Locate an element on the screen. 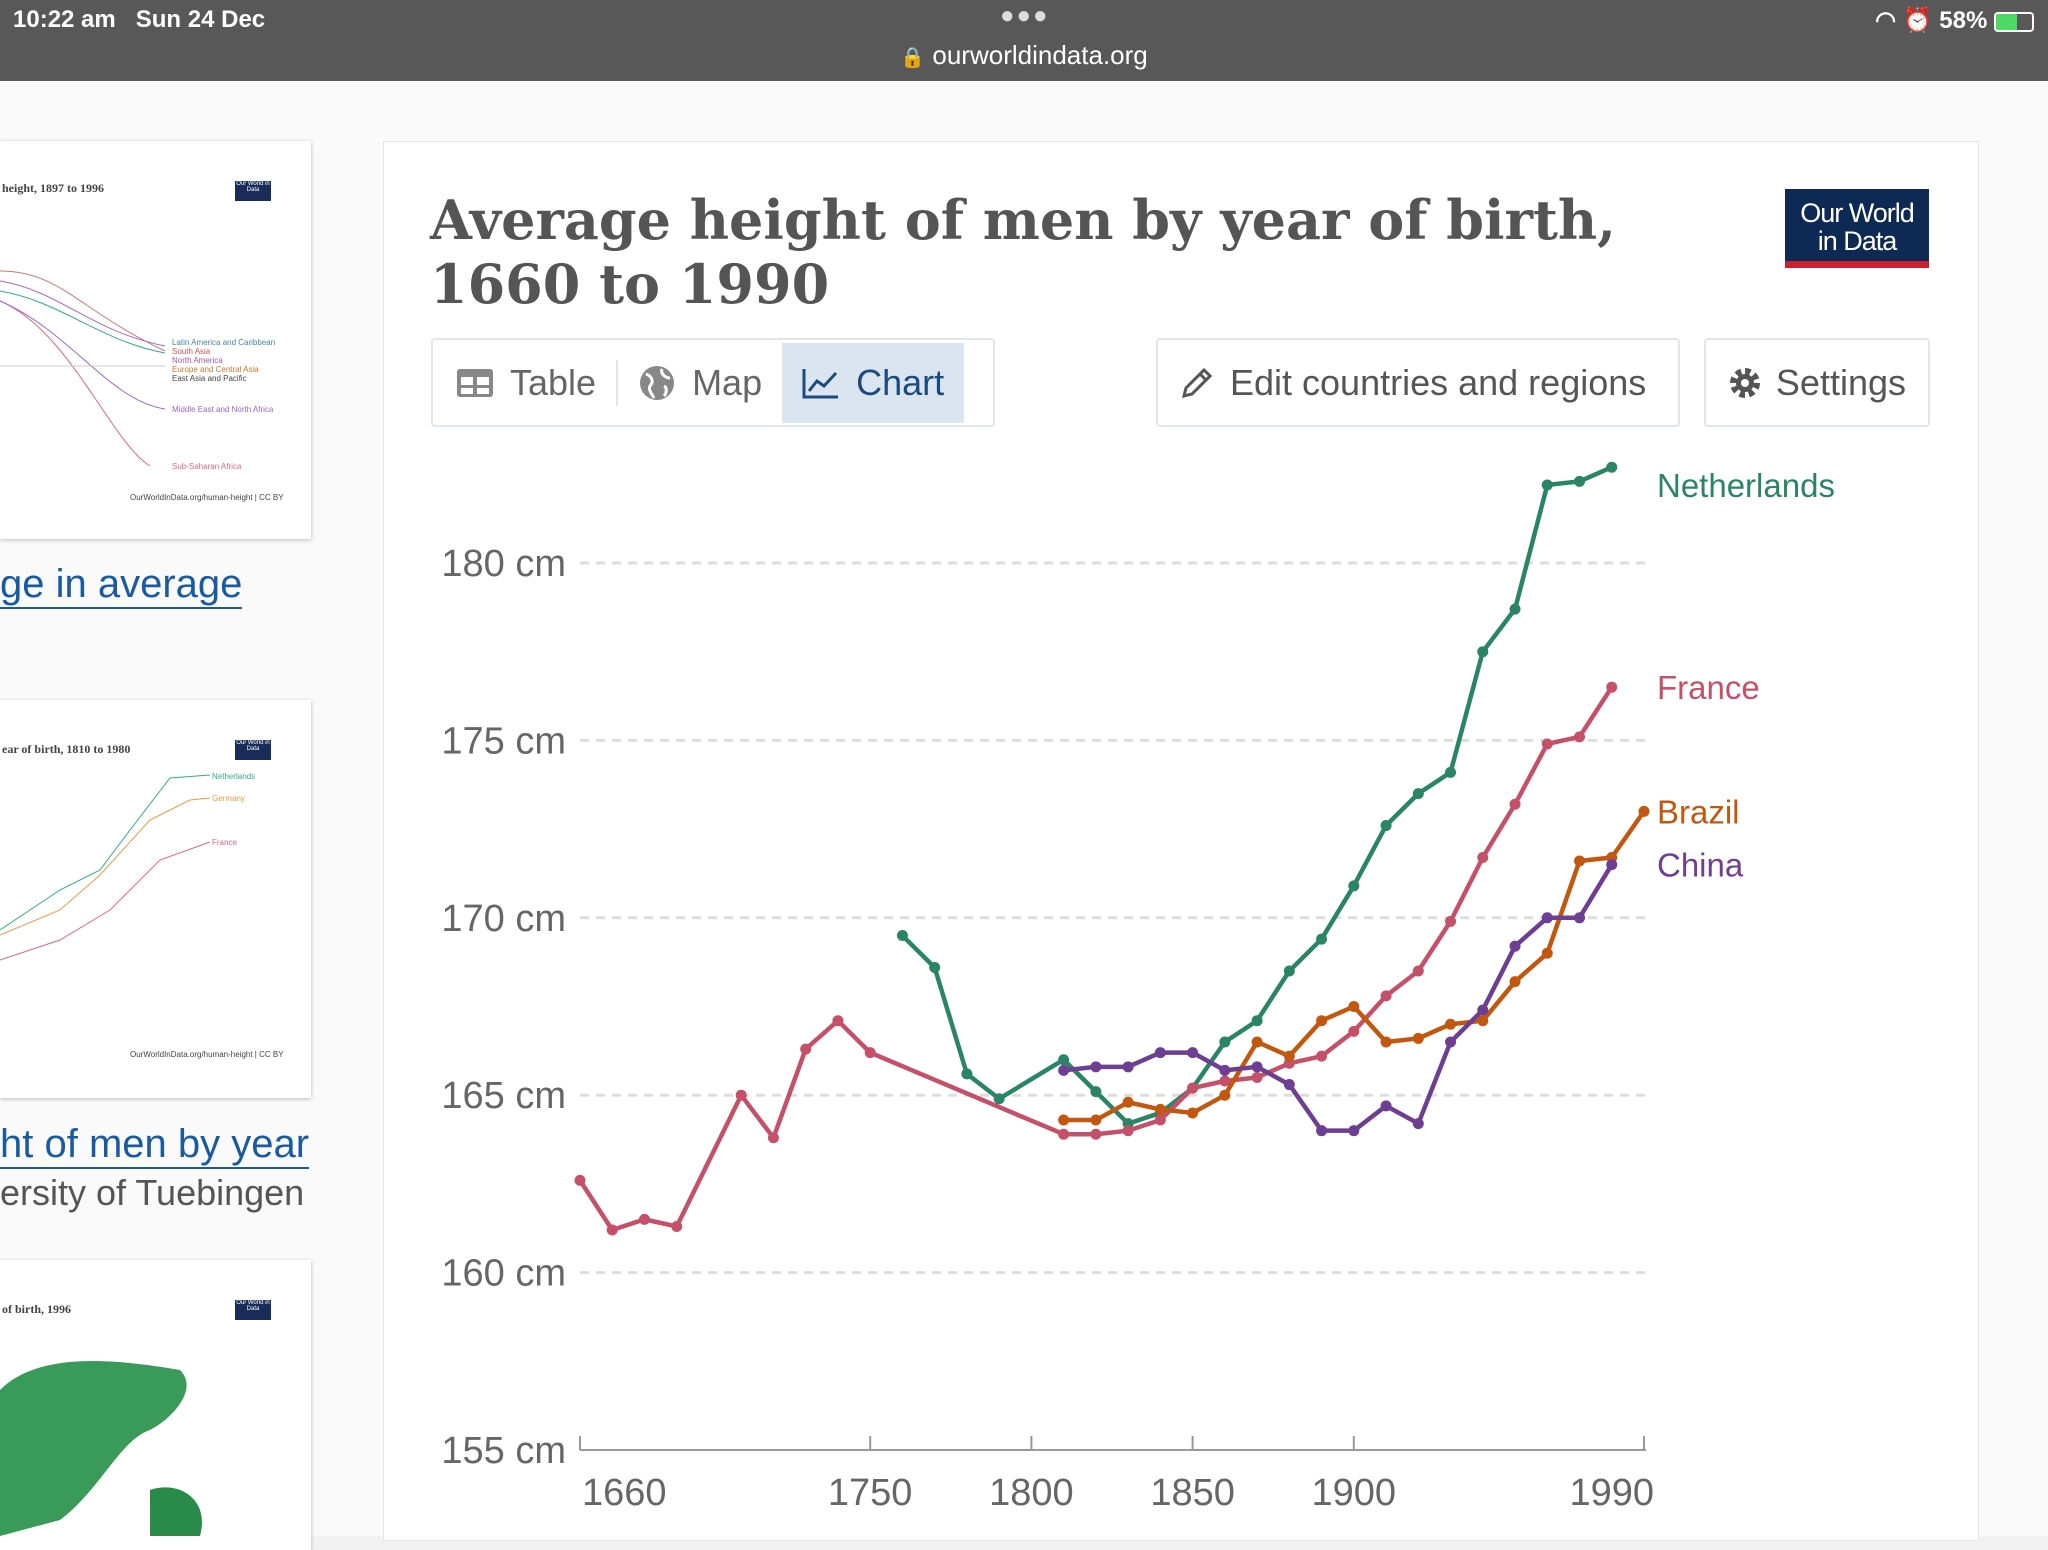 This screenshot has height=1550, width=2048. address-bar: 🔒 ourworldindata.org is located at coordinates (1024, 55).